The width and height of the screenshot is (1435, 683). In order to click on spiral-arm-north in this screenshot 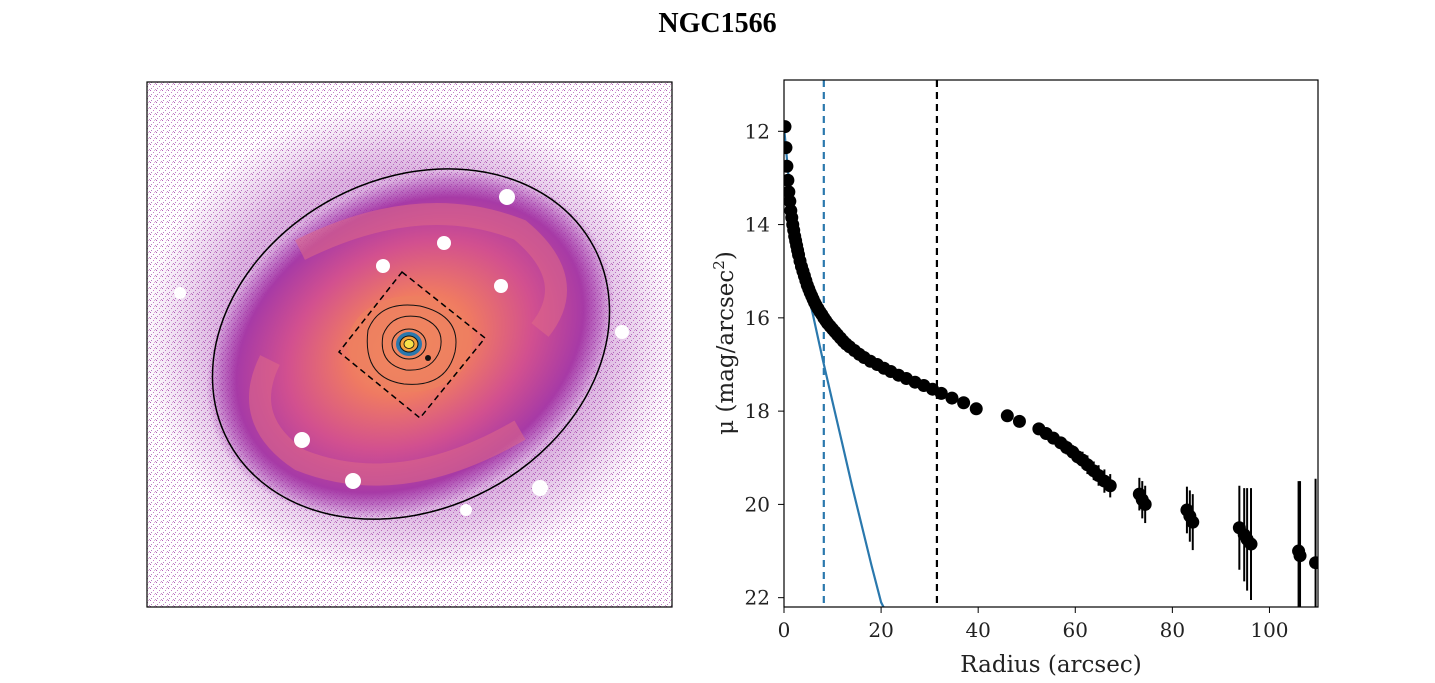, I will do `click(431, 270)`.